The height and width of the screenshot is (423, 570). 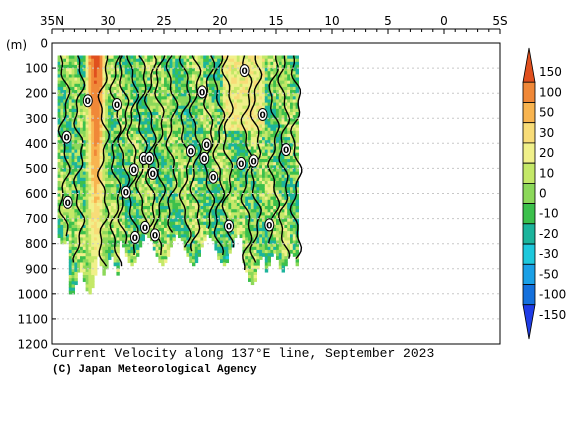 I want to click on y-tick-label: 0, so click(x=44, y=44).